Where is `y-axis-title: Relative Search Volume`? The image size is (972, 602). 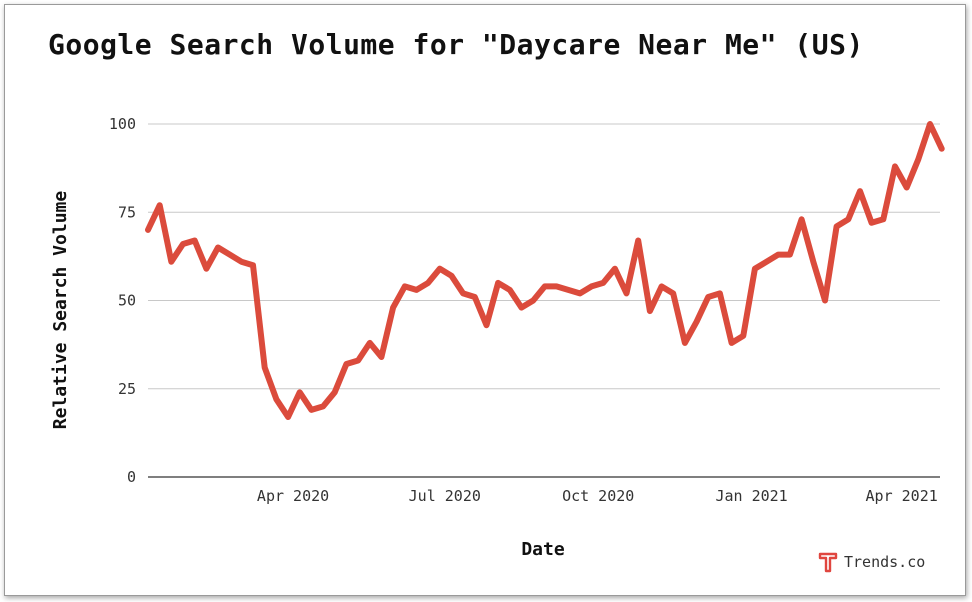
y-axis-title: Relative Search Volume is located at coordinates (60, 310).